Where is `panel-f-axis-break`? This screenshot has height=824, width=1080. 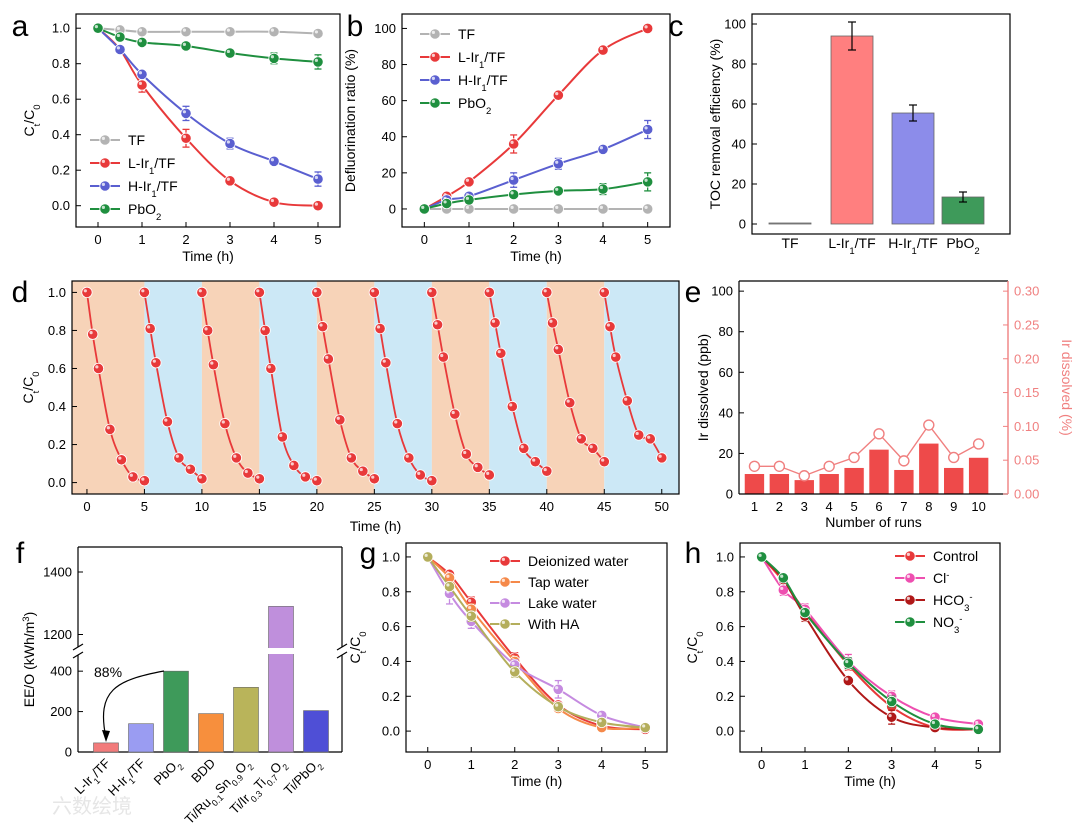
panel-f-axis-break is located at coordinates (78, 655).